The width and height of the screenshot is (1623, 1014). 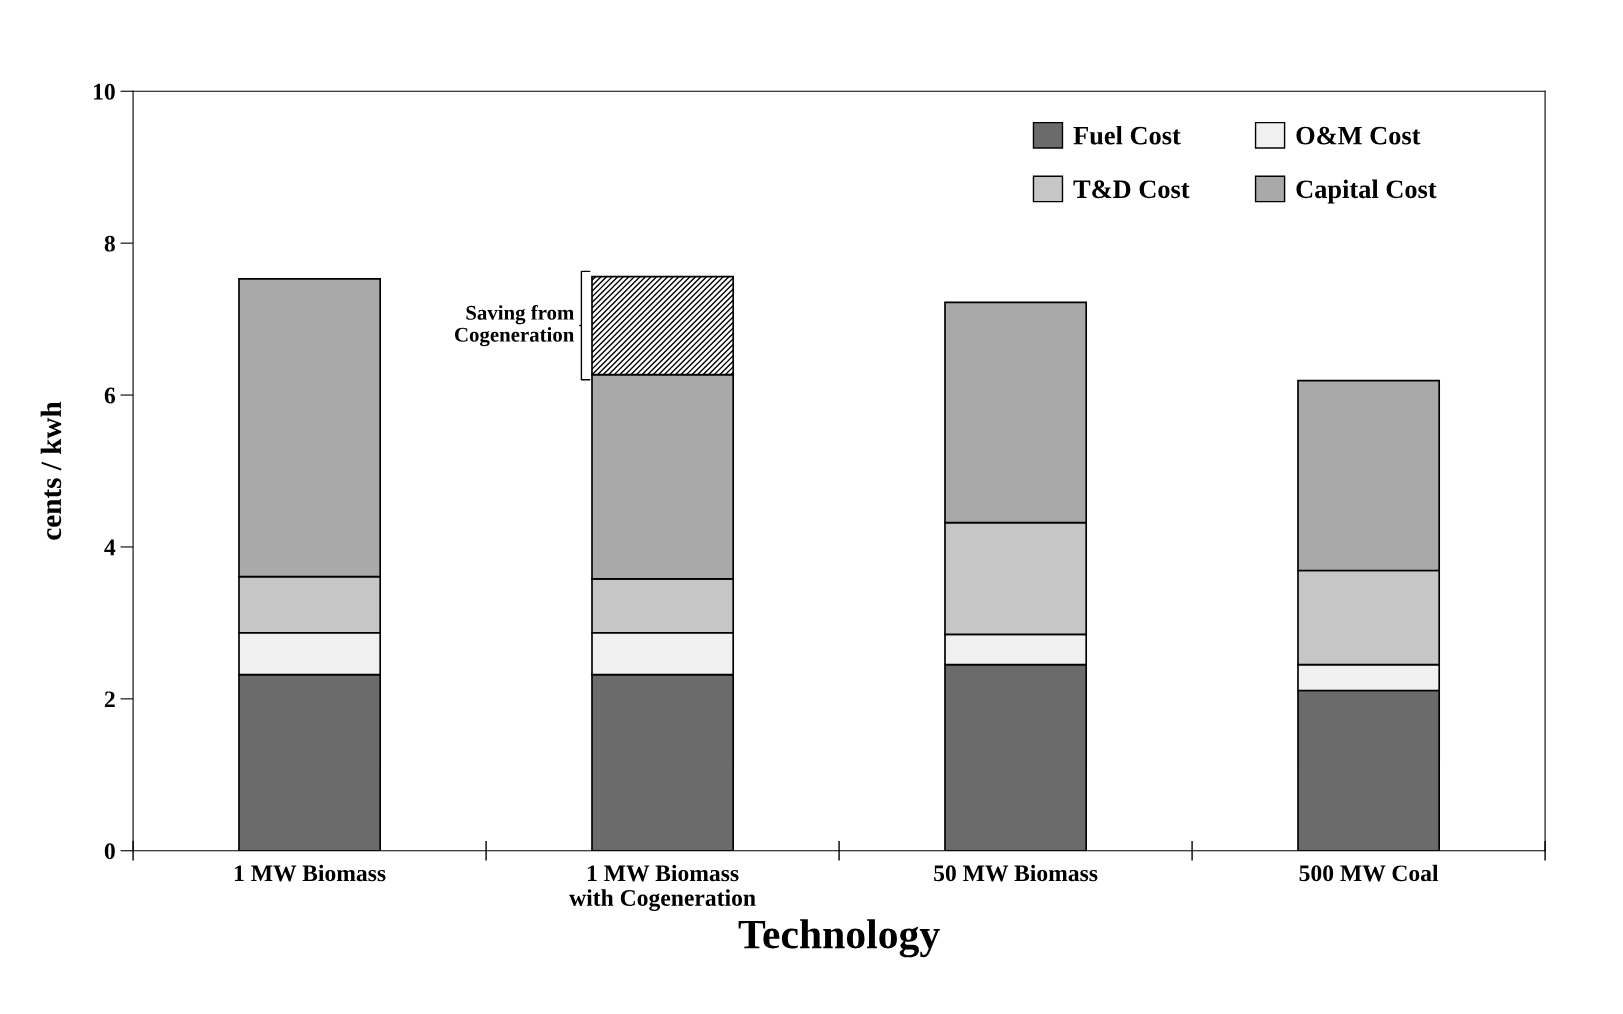 I want to click on legend-label: T&D Cost, so click(x=1131, y=189).